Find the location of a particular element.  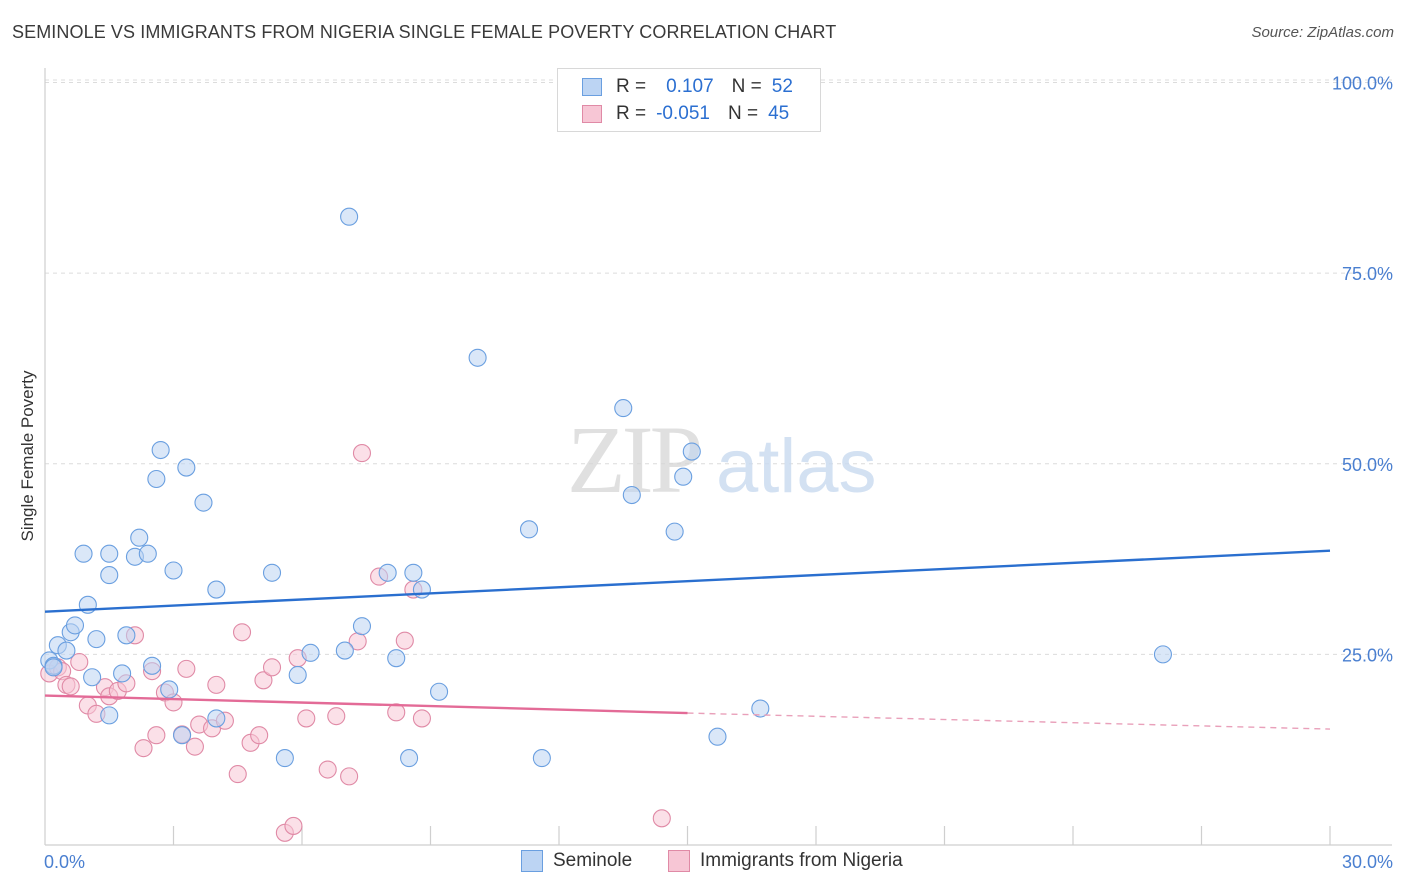

legend-item-seminole: Seminole is located at coordinates (576, 861).